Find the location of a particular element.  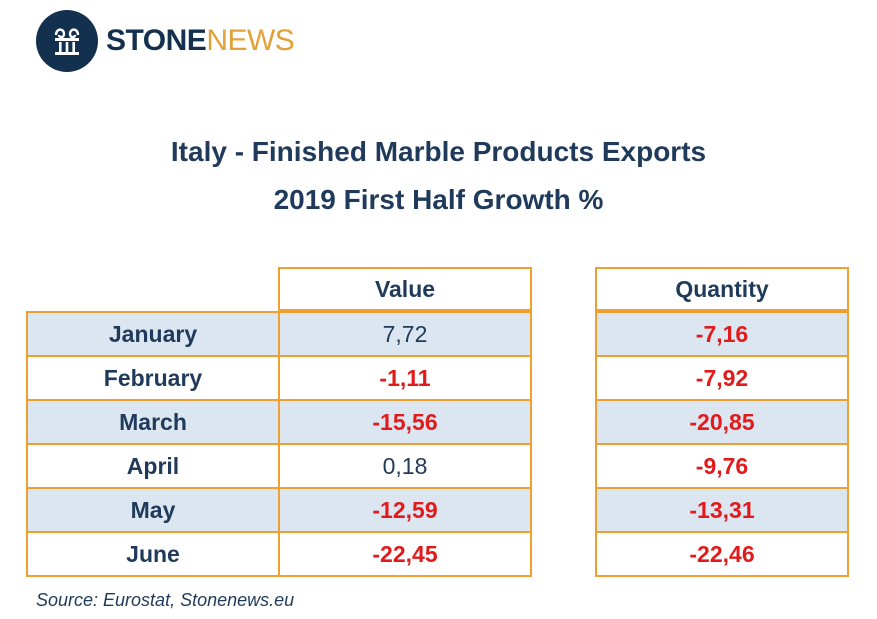

logo-word-stone: STONE is located at coordinates (156, 40).